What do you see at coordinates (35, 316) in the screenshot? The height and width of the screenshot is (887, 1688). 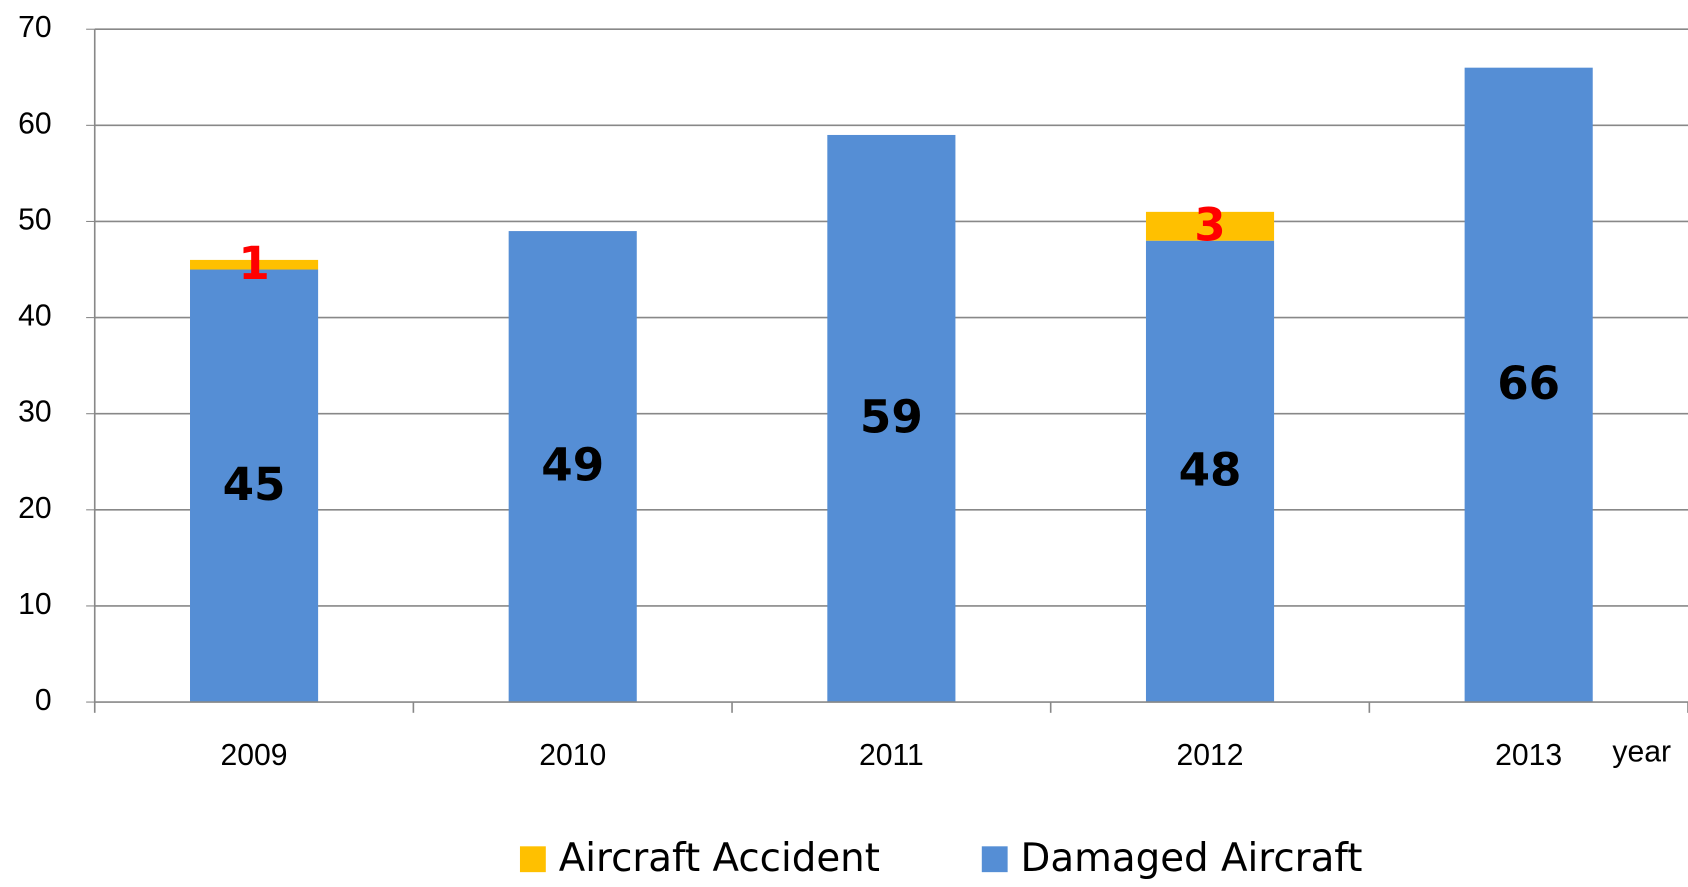 I see `y-tick-label: 40` at bounding box center [35, 316].